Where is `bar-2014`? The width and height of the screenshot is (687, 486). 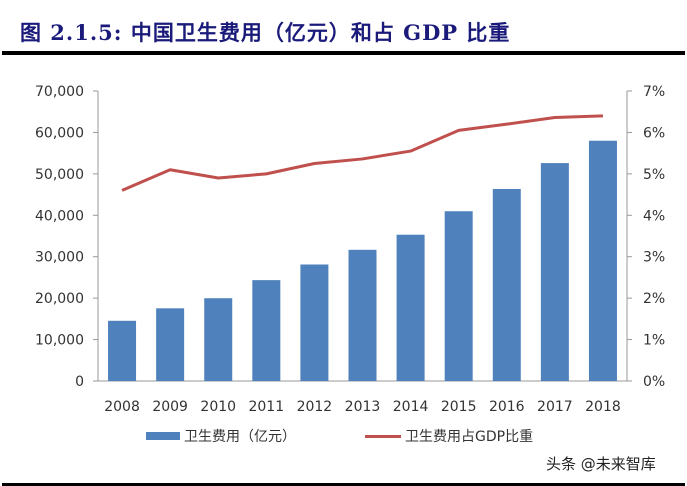 bar-2014 is located at coordinates (410, 307).